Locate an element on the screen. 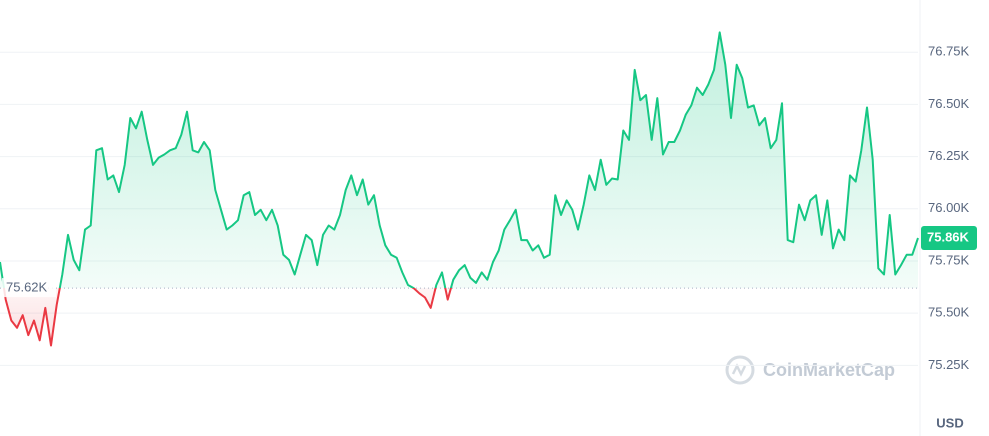 This screenshot has width=989, height=436. current-price-badge is located at coordinates (949, 237).